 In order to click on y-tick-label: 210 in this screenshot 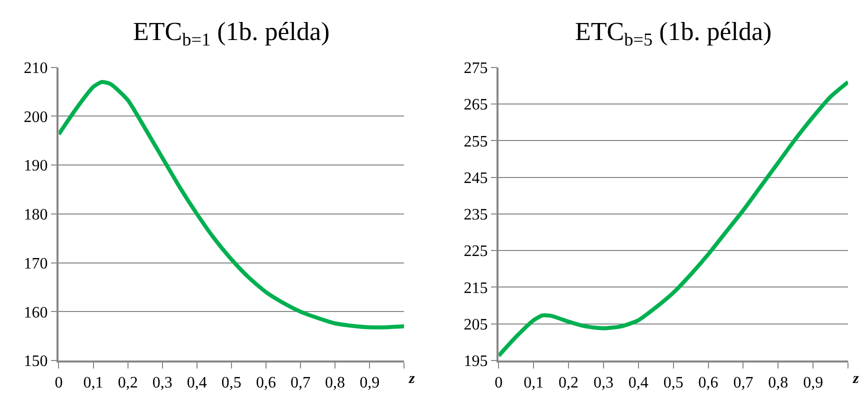, I will do `click(36, 68)`.